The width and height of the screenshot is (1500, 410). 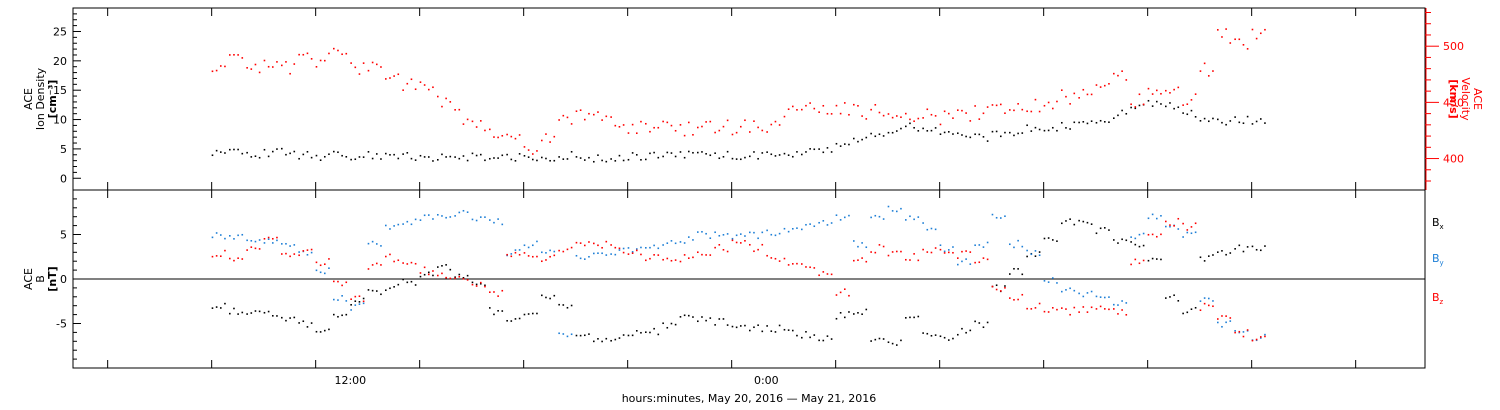 What do you see at coordinates (1438, 261) in the screenshot?
I see `legend: Bx By Bz` at bounding box center [1438, 261].